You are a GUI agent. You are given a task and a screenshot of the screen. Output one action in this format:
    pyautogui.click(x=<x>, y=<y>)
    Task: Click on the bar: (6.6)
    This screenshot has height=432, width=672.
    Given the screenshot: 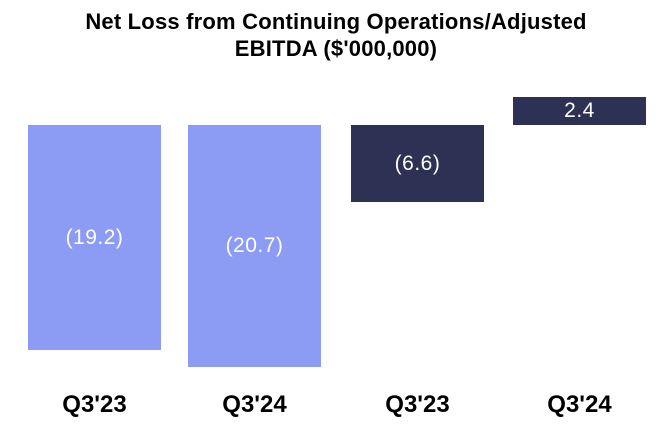 What is the action you would take?
    pyautogui.click(x=417, y=163)
    